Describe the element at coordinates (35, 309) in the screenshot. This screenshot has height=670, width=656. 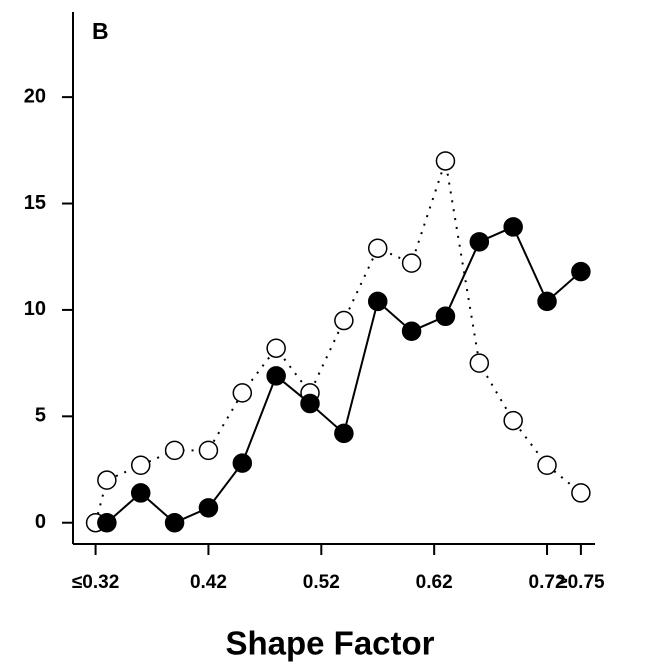
I see `y-tick-label: 10` at that location.